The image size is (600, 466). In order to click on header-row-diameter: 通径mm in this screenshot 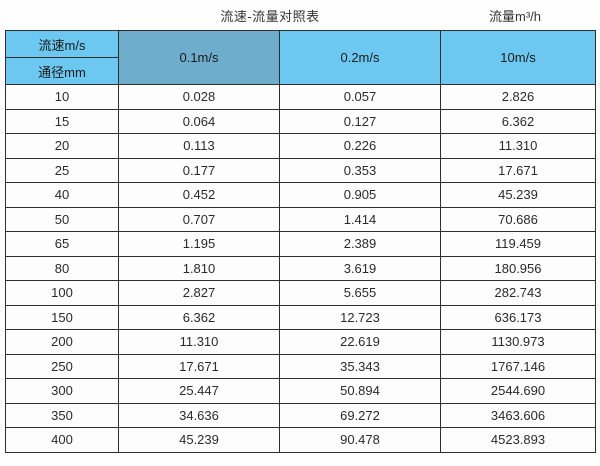, I will do `click(300, 71)`.